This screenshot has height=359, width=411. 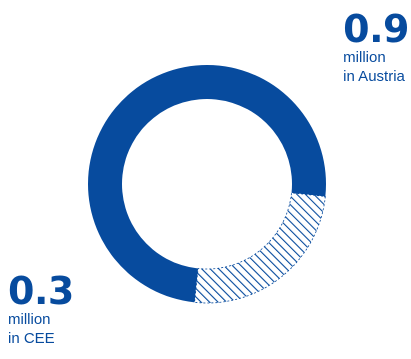 What do you see at coordinates (31, 338) in the screenshot?
I see `cee-region: in CEE` at bounding box center [31, 338].